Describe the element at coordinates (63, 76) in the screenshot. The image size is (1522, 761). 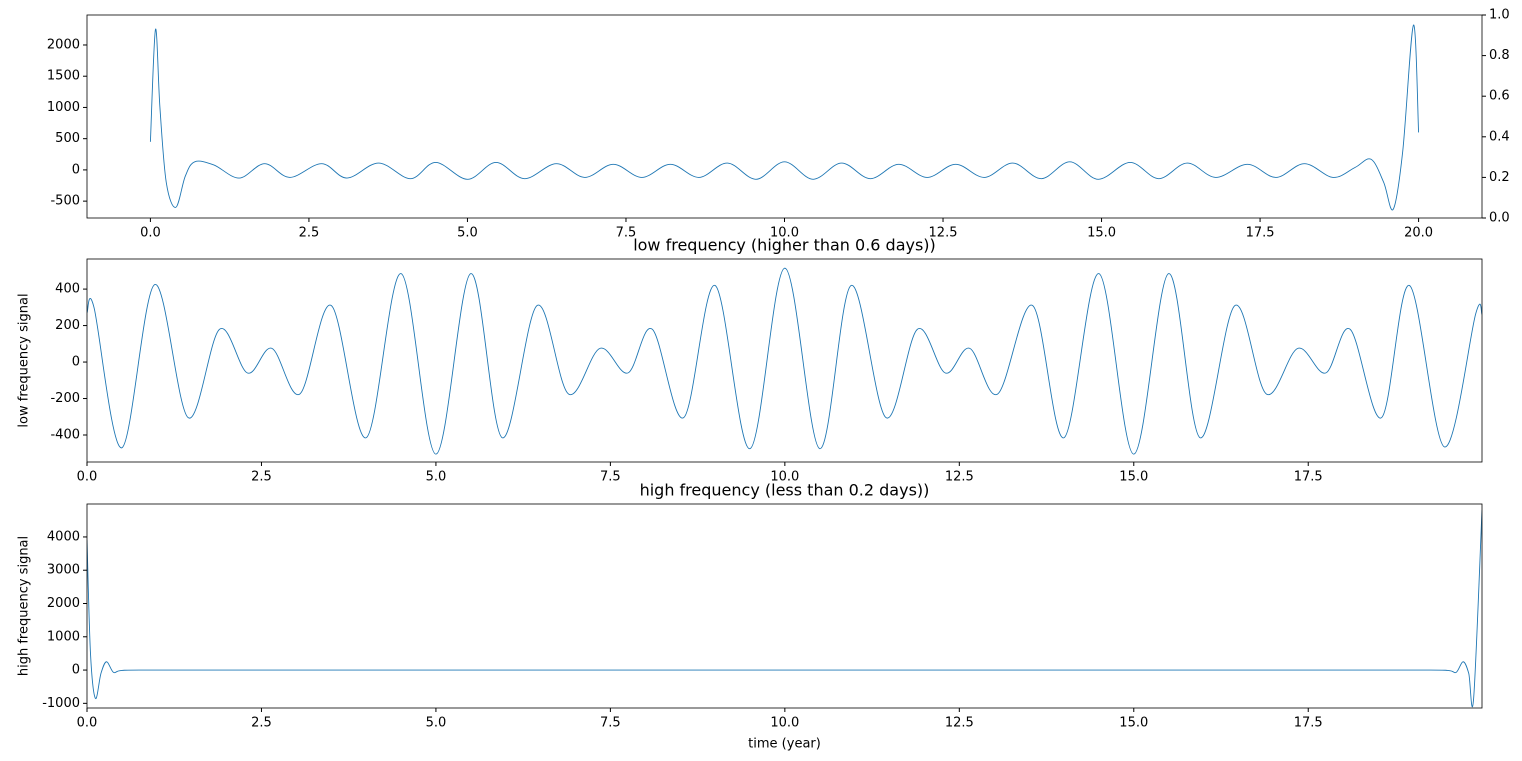
I see `y-tick-label: 1500` at that location.